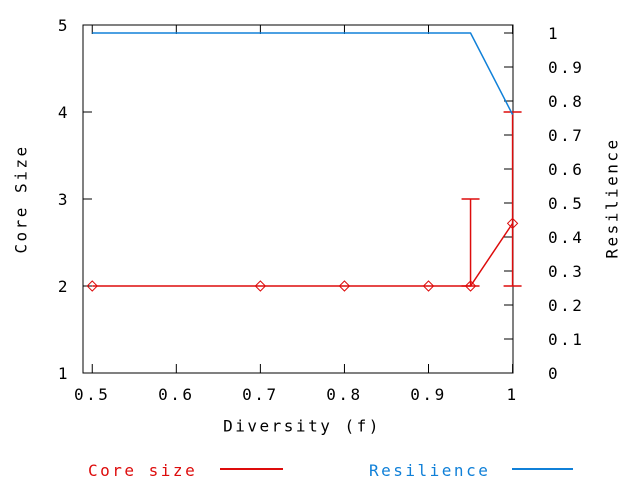  Describe the element at coordinates (566, 339) in the screenshot. I see `y-right-tick-label: 0.1` at that location.